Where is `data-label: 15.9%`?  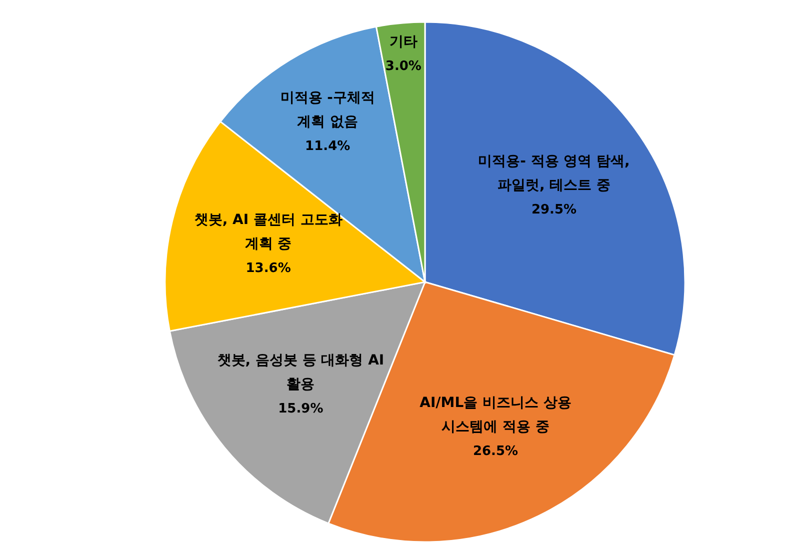
data-label: 15.9% is located at coordinates (301, 408).